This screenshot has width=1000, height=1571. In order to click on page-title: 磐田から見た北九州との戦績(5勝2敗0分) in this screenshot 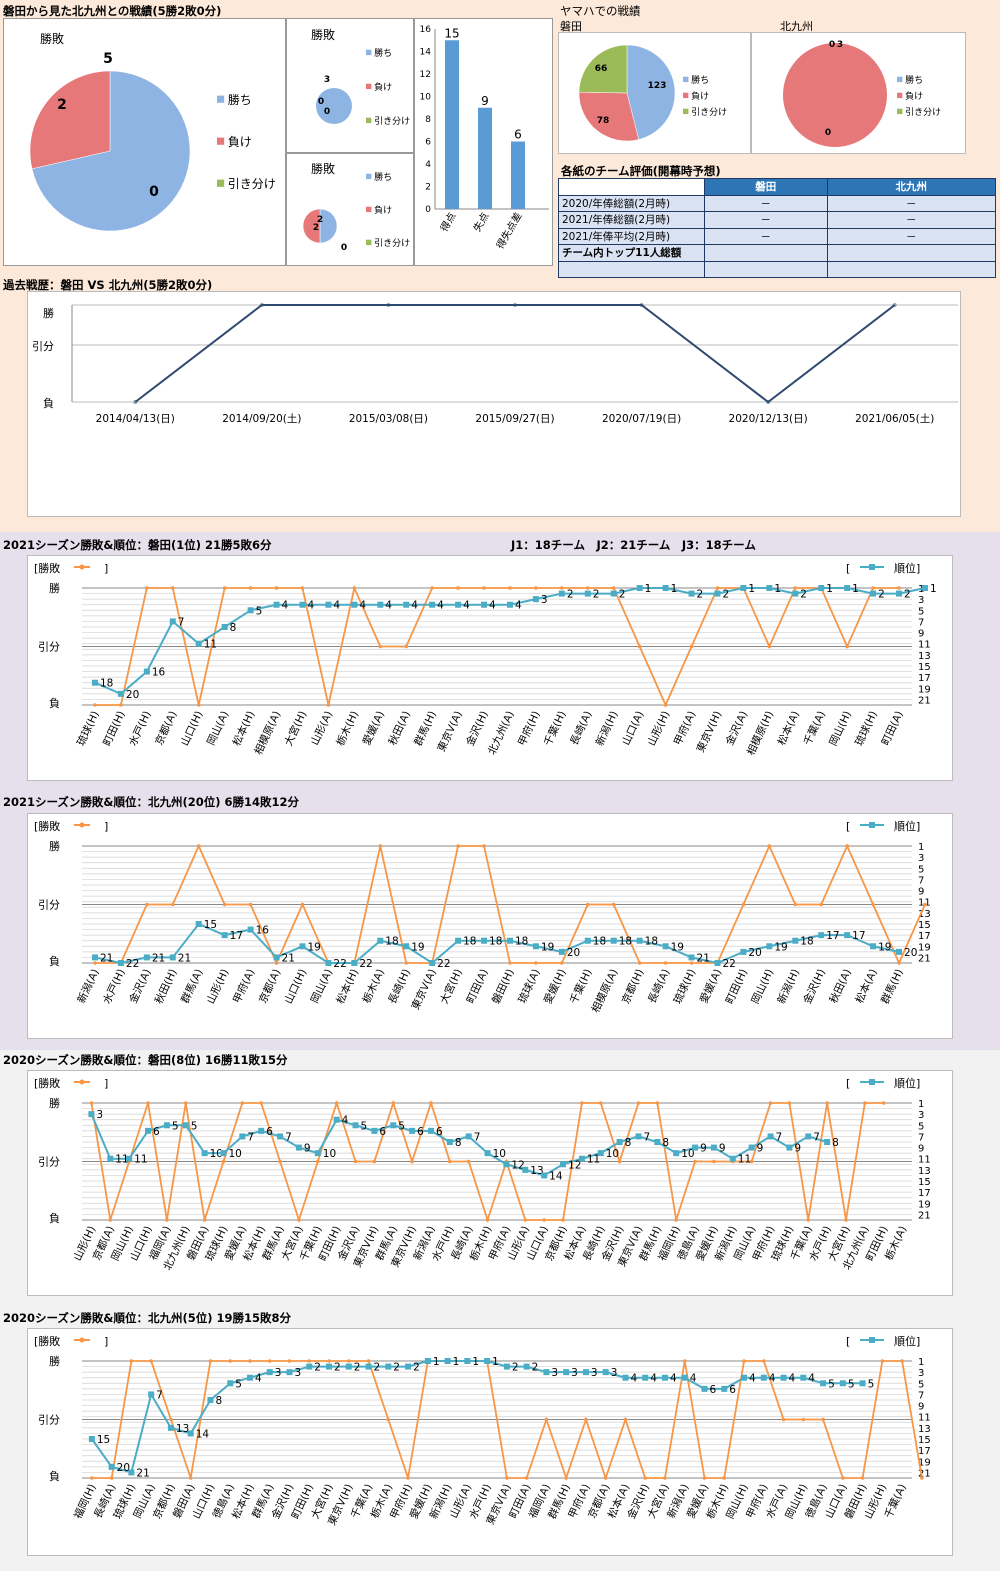, I will do `click(112, 11)`.